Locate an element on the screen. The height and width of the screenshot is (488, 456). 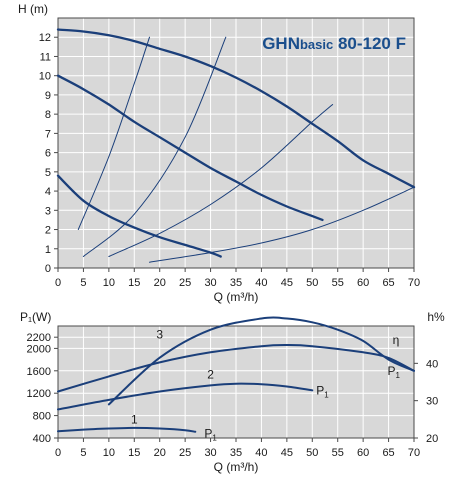
bottom-x-tick-label: 0 is located at coordinates (58, 453).